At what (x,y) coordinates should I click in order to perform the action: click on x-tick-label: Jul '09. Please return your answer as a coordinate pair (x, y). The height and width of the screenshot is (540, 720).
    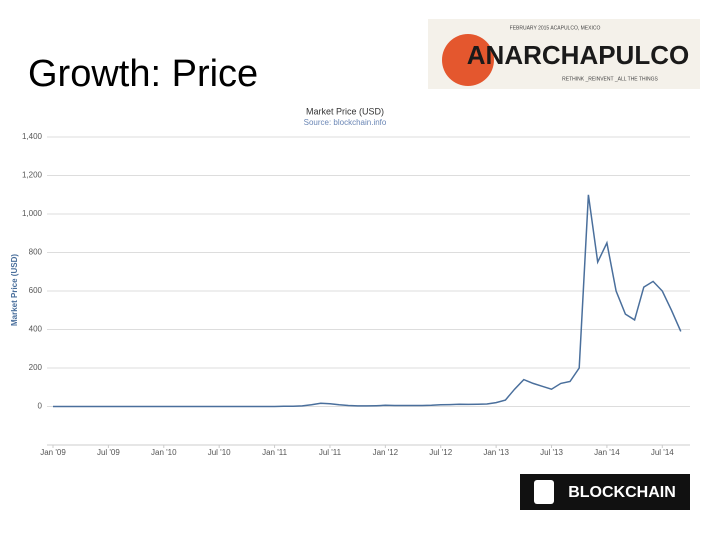
    Looking at the image, I should click on (108, 452).